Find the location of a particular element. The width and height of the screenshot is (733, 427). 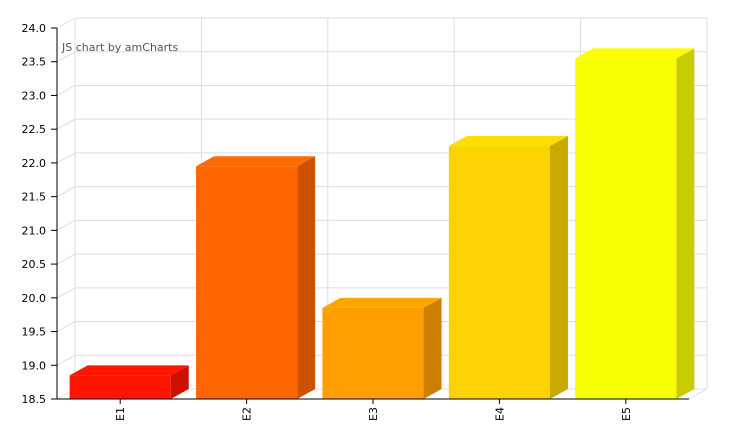

y-tick-label: 23.5 is located at coordinates (34, 62).